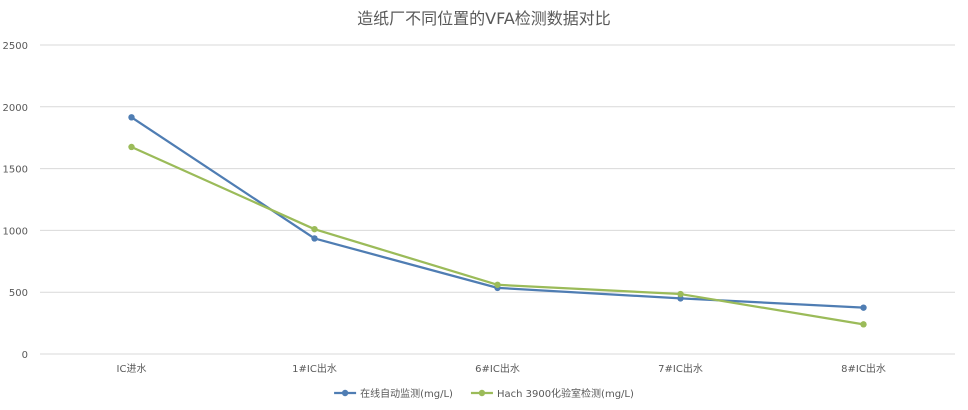 Image resolution: width=968 pixels, height=410 pixels. I want to click on legend-item: 在线自动监测(mg/L), so click(393, 393).